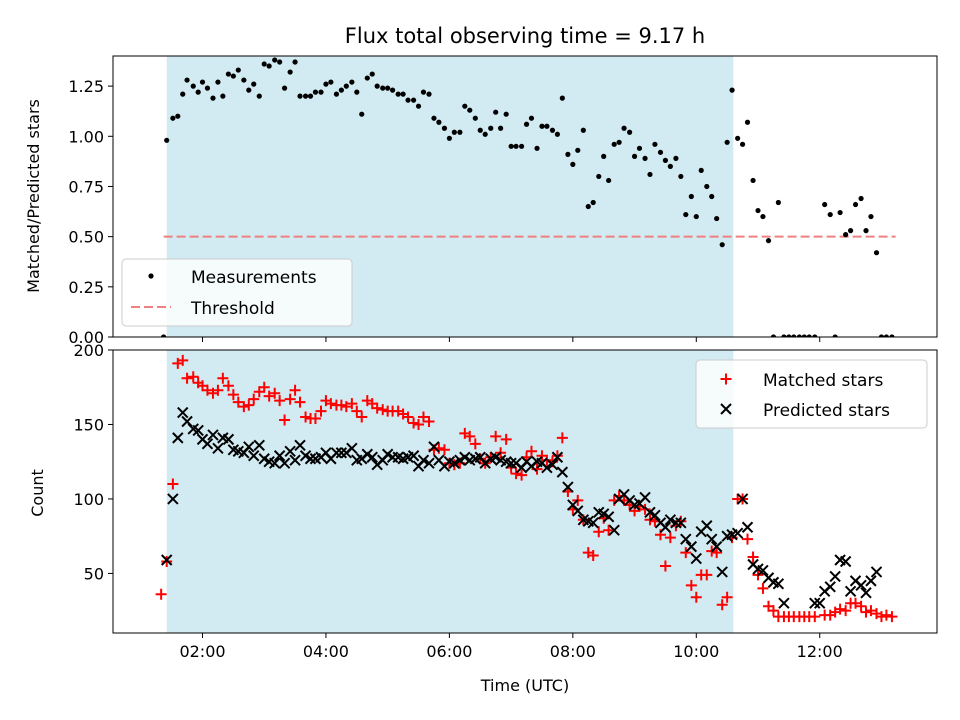 The image size is (960, 720). I want to click on x-tick-label: 02:00, so click(202, 651).